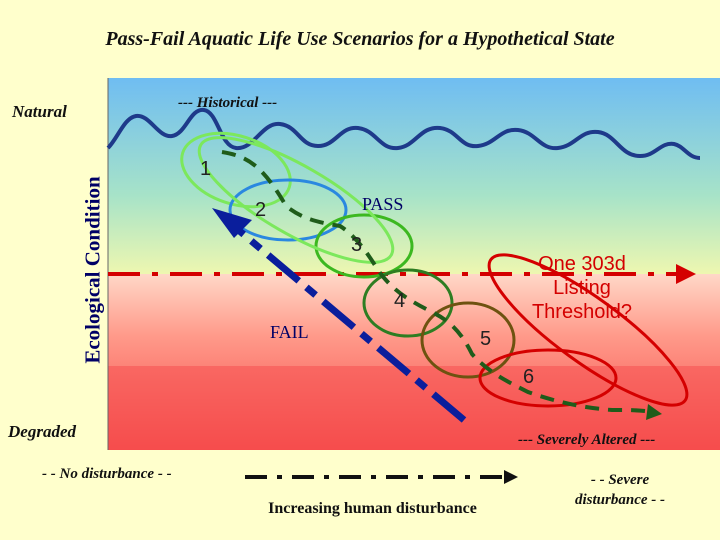 The width and height of the screenshot is (720, 540). Describe the element at coordinates (686, 274) in the screenshot. I see `threshold-arrowhead` at that location.